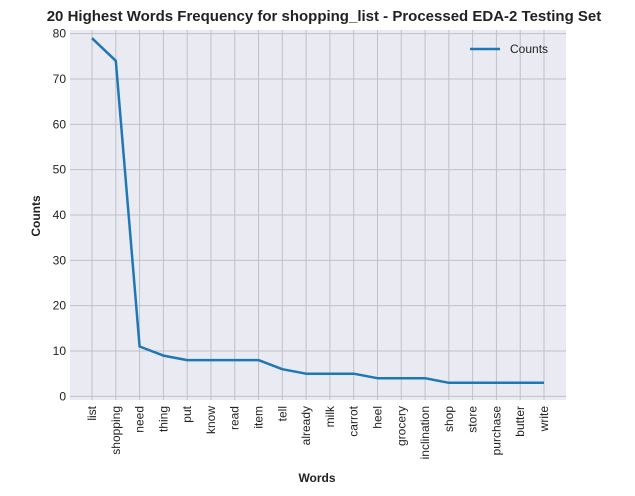  Describe the element at coordinates (187, 413) in the screenshot. I see `x-tick-label: put` at that location.